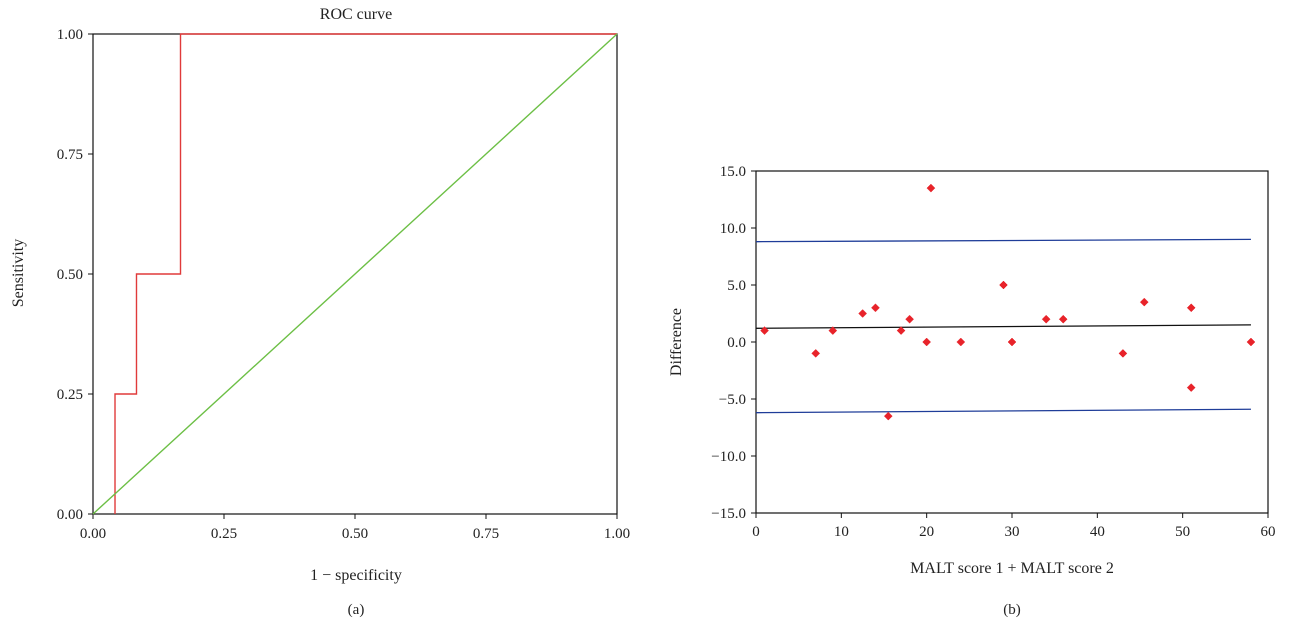 This screenshot has height=625, width=1296. I want to click on panel-label-a: (a), so click(356, 610).